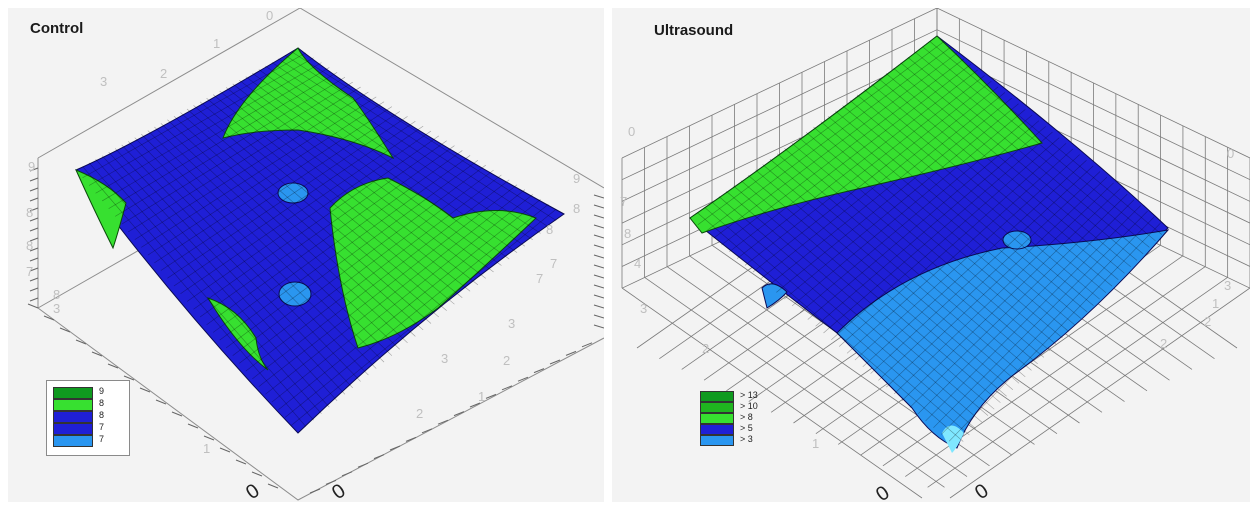  What do you see at coordinates (308, 103) in the screenshot?
I see `control-region-green-top` at bounding box center [308, 103].